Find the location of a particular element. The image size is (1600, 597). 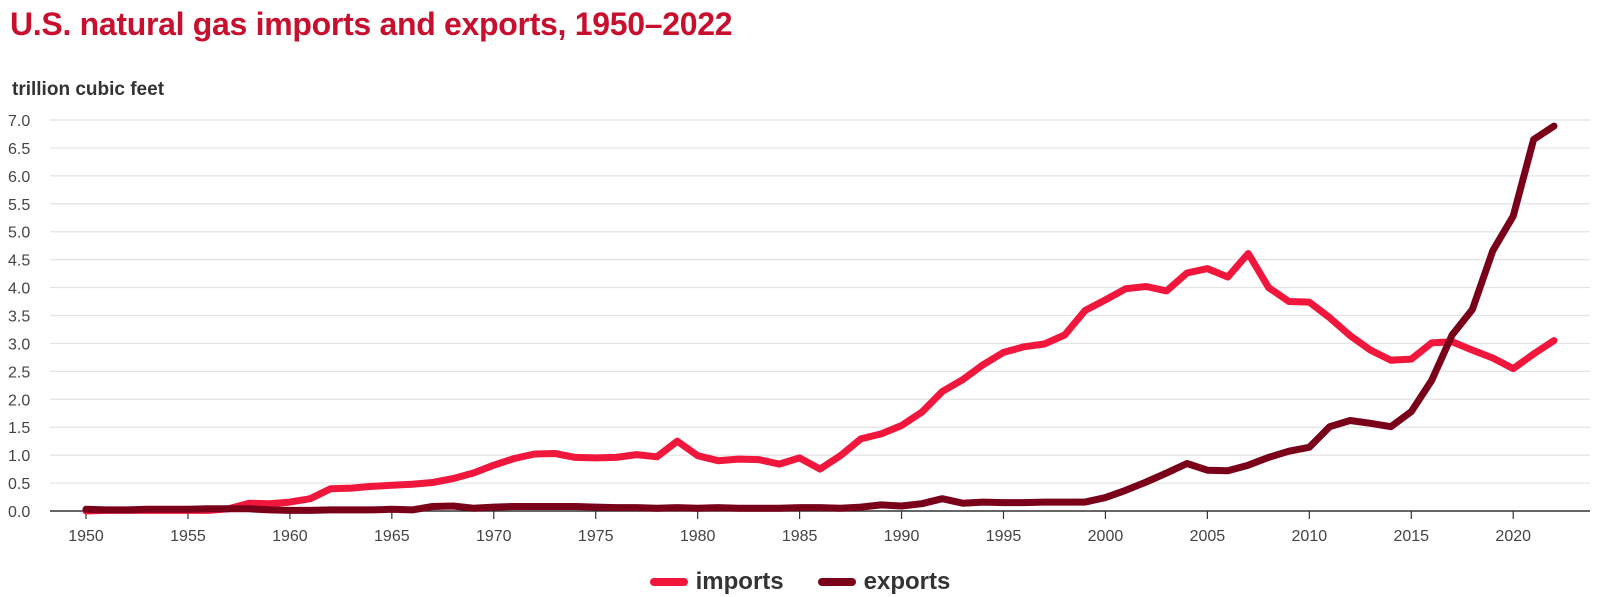

y-tick-label-3.0: 3.0 is located at coordinates (19, 344).